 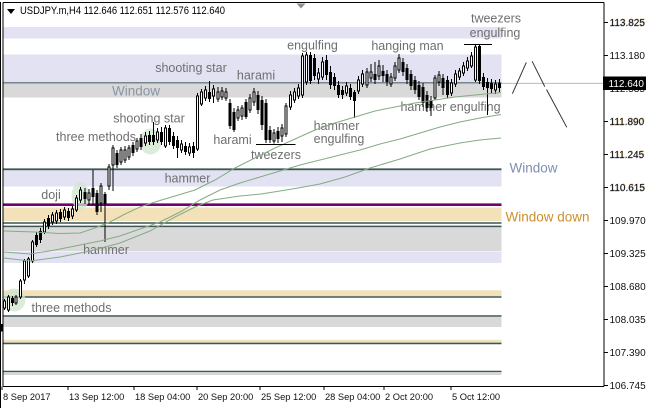 What do you see at coordinates (627, 84) in the screenshot?
I see `svg-text: 112.640` at bounding box center [627, 84].